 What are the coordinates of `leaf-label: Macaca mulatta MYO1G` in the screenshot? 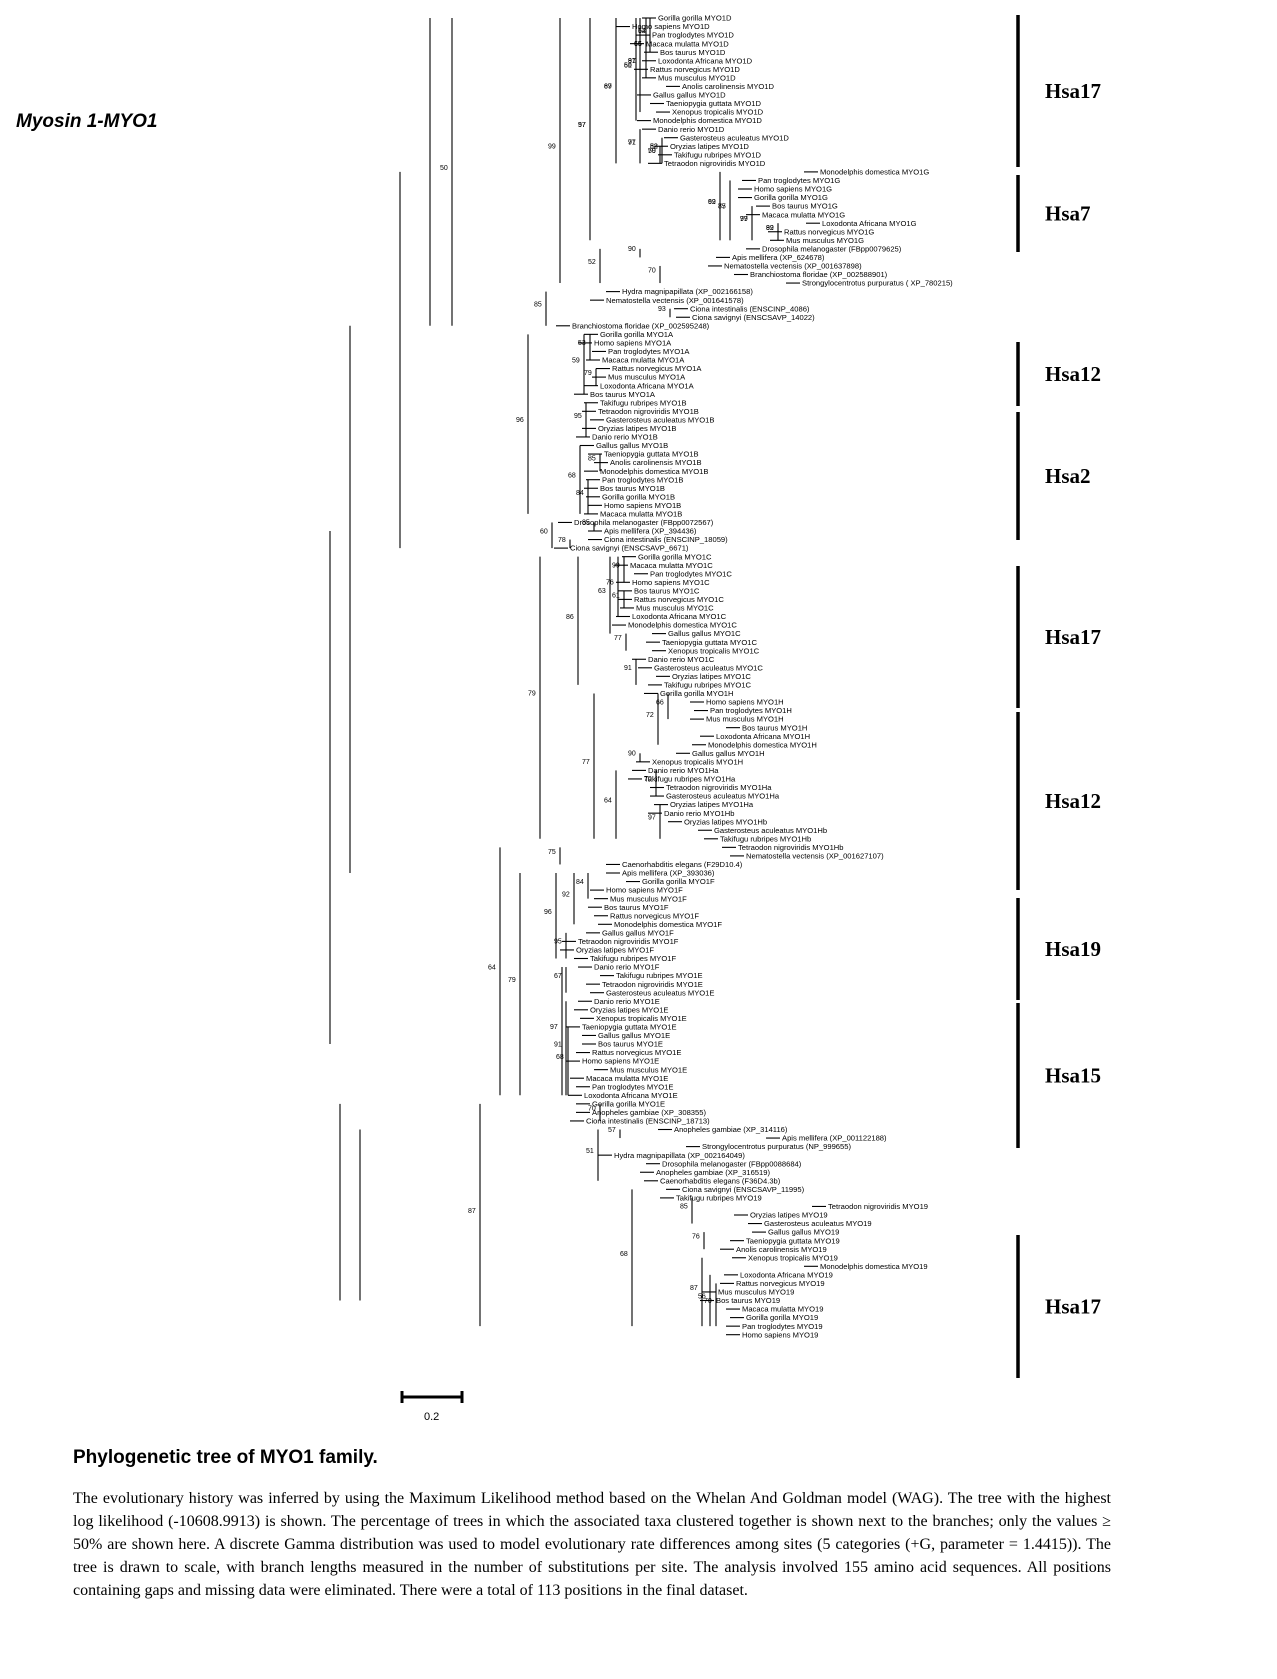 It's located at (803, 214).